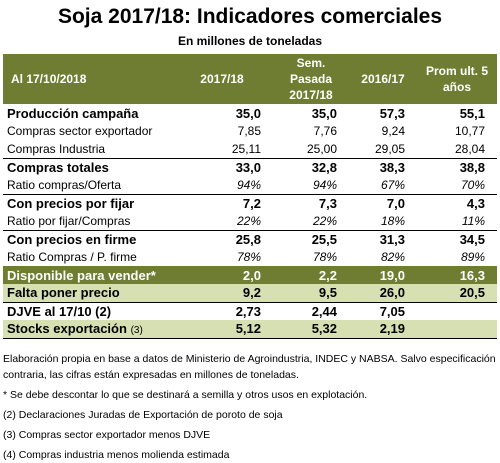 This screenshot has width=500, height=463. Describe the element at coordinates (67, 329) in the screenshot. I see `row-label-text: Stocks exportación` at that location.